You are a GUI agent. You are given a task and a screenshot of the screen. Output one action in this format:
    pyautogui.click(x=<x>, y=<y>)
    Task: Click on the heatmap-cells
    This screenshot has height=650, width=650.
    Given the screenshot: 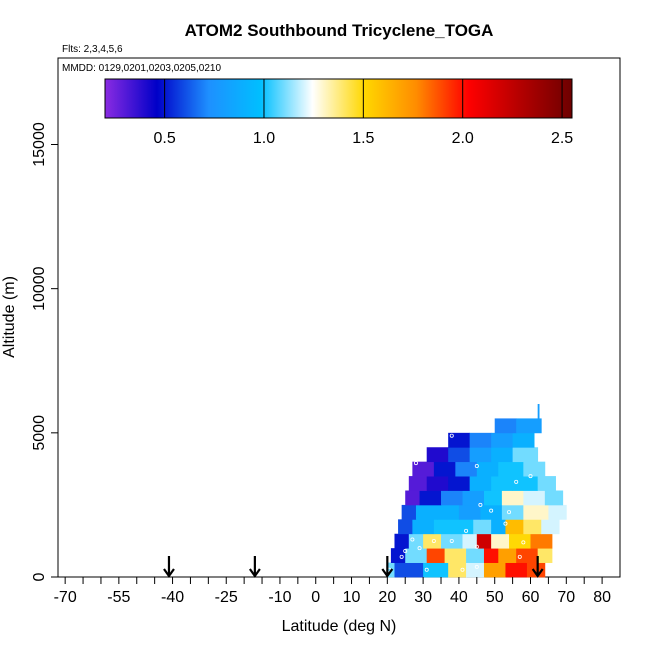 What is the action you would take?
    pyautogui.click(x=477, y=491)
    